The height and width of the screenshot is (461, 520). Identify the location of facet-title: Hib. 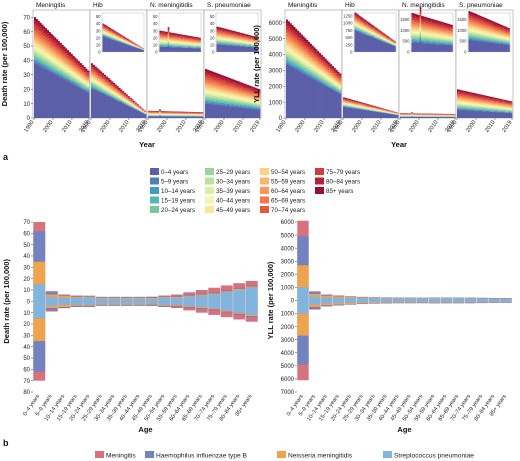
(98, 5).